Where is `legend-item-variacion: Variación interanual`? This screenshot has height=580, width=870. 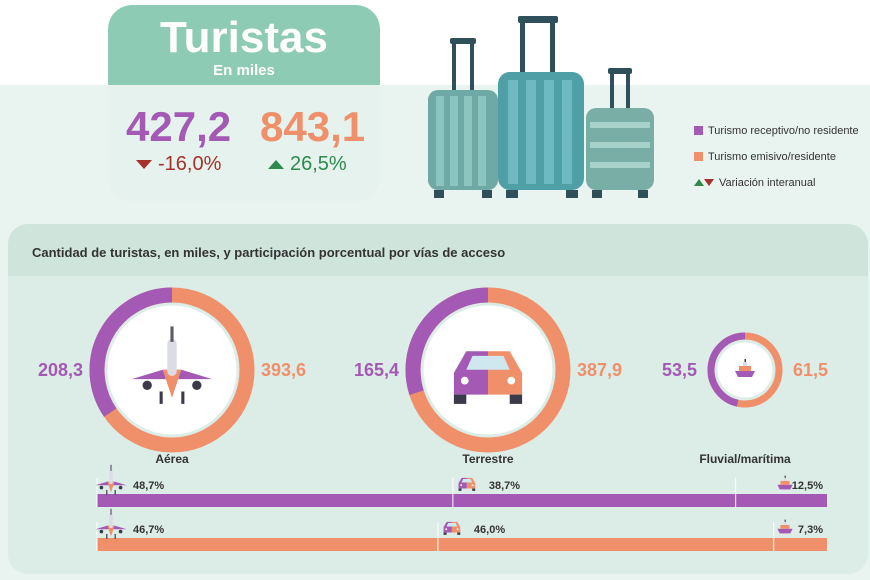
legend-item-variacion: Variación interanual is located at coordinates (776, 189).